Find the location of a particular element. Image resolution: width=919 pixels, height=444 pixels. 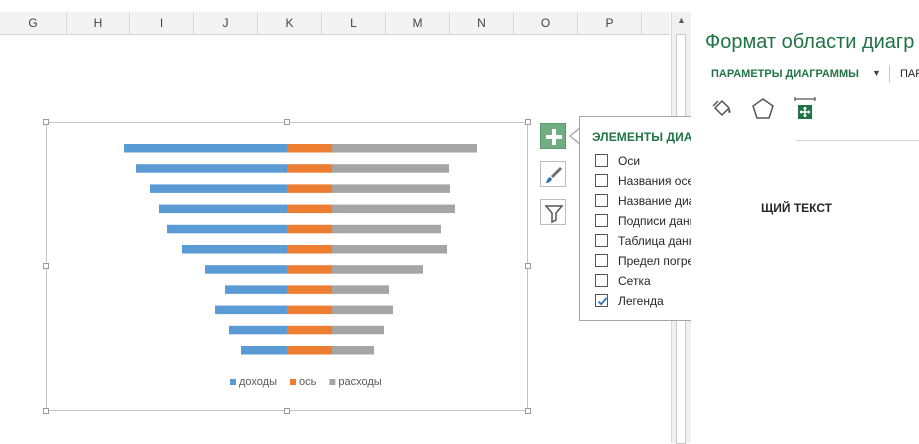

tab-text-options: ПАР is located at coordinates (909, 74).